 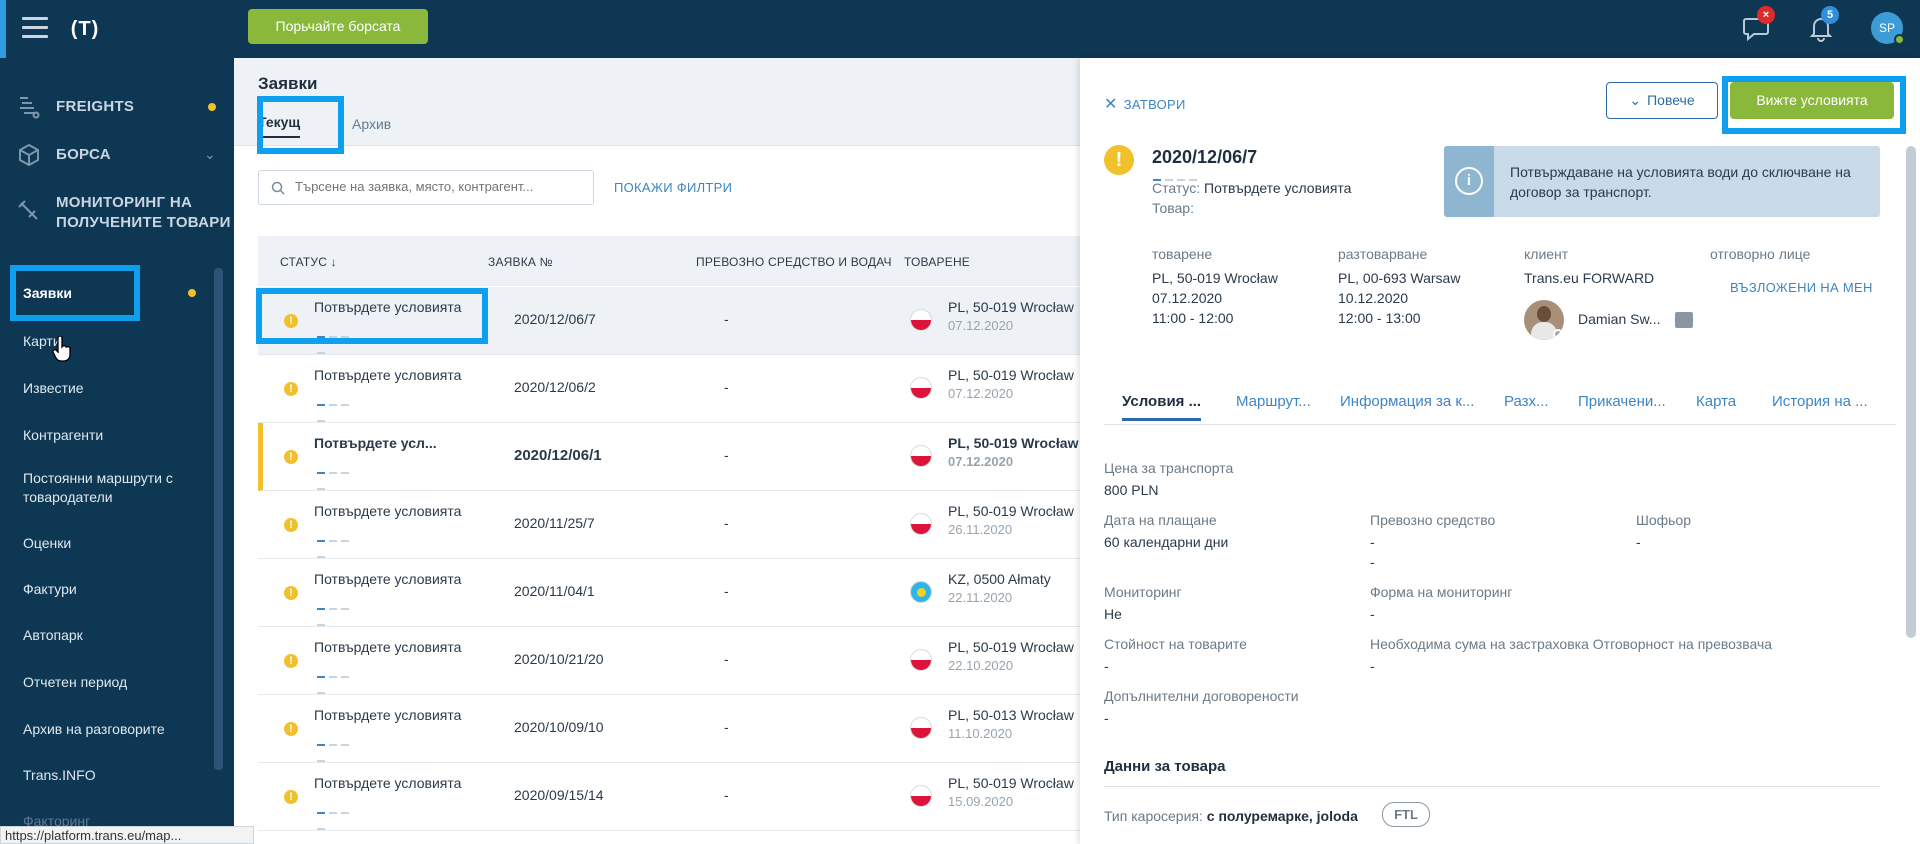 What do you see at coordinates (107, 435) in the screenshot?
I see `sidebar-item-contractors: Контрагенти` at bounding box center [107, 435].